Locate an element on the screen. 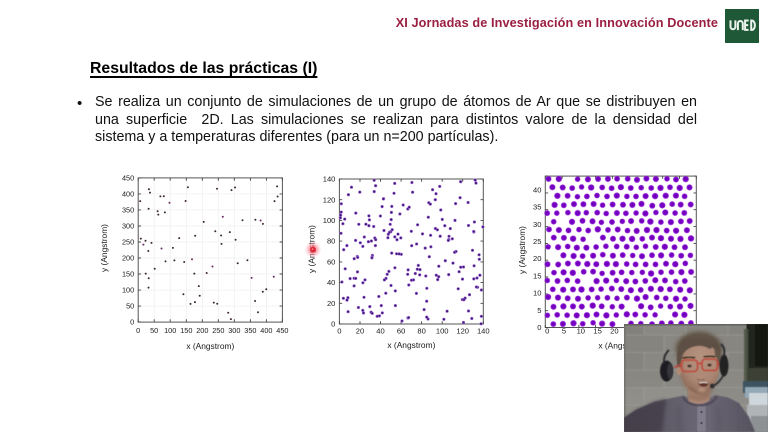  svg-text: 35 is located at coordinates (537, 207).